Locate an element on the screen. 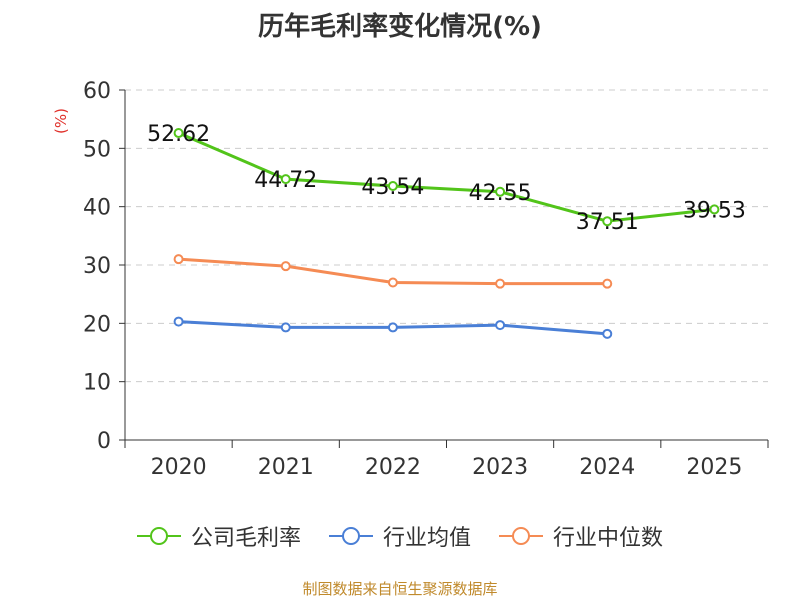 This screenshot has height=600, width=800. legend-marker-company is located at coordinates (158, 536).